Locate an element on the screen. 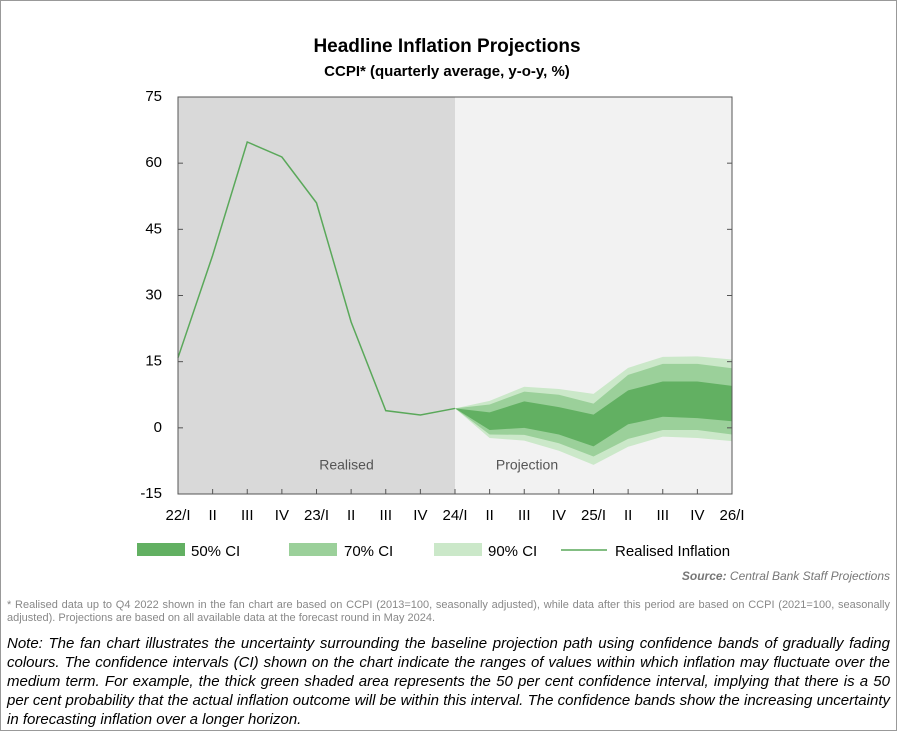  y-tick-label: 60 is located at coordinates (153, 162).